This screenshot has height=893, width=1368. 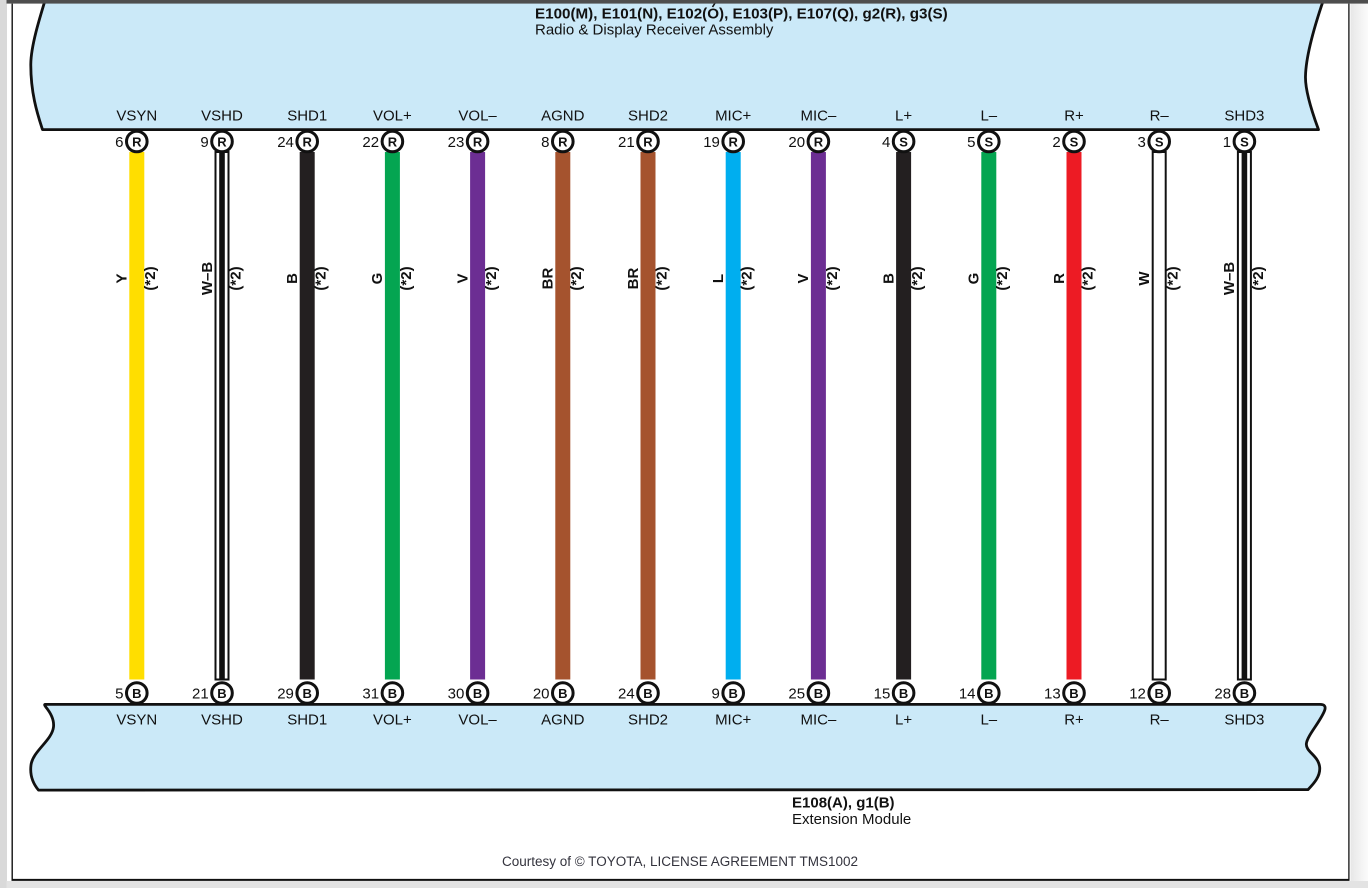 What do you see at coordinates (1222, 693) in the screenshot?
I see `svg-text: 28` at bounding box center [1222, 693].